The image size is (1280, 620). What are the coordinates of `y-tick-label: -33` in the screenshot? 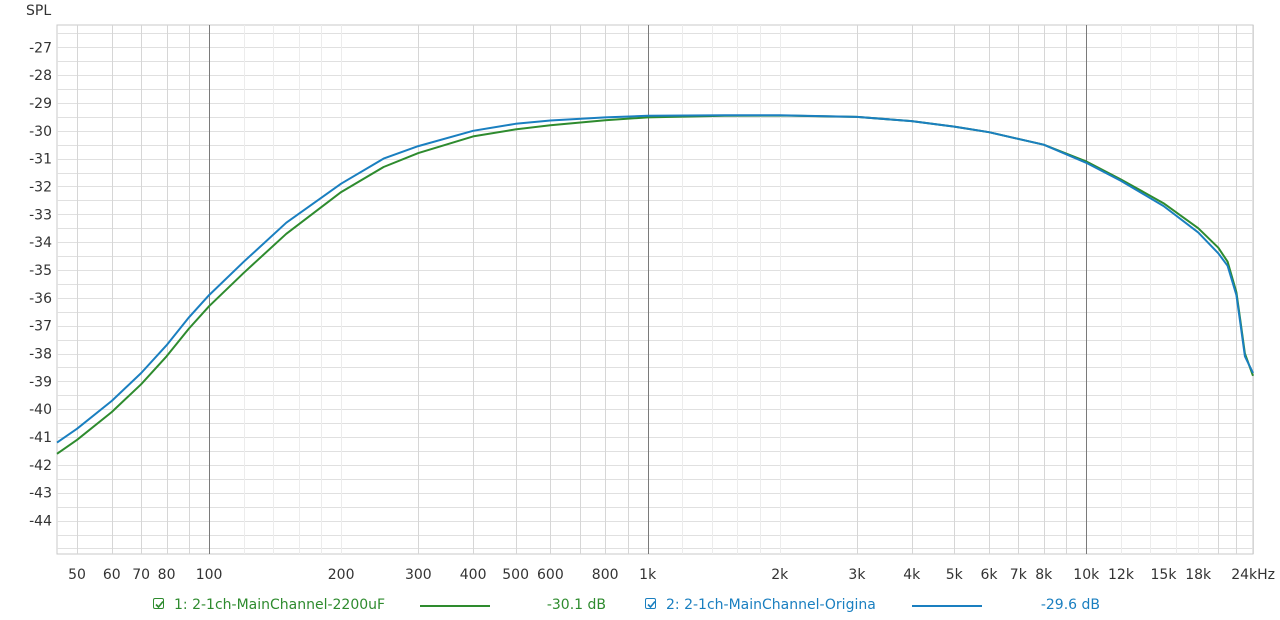 It's located at (40, 215).